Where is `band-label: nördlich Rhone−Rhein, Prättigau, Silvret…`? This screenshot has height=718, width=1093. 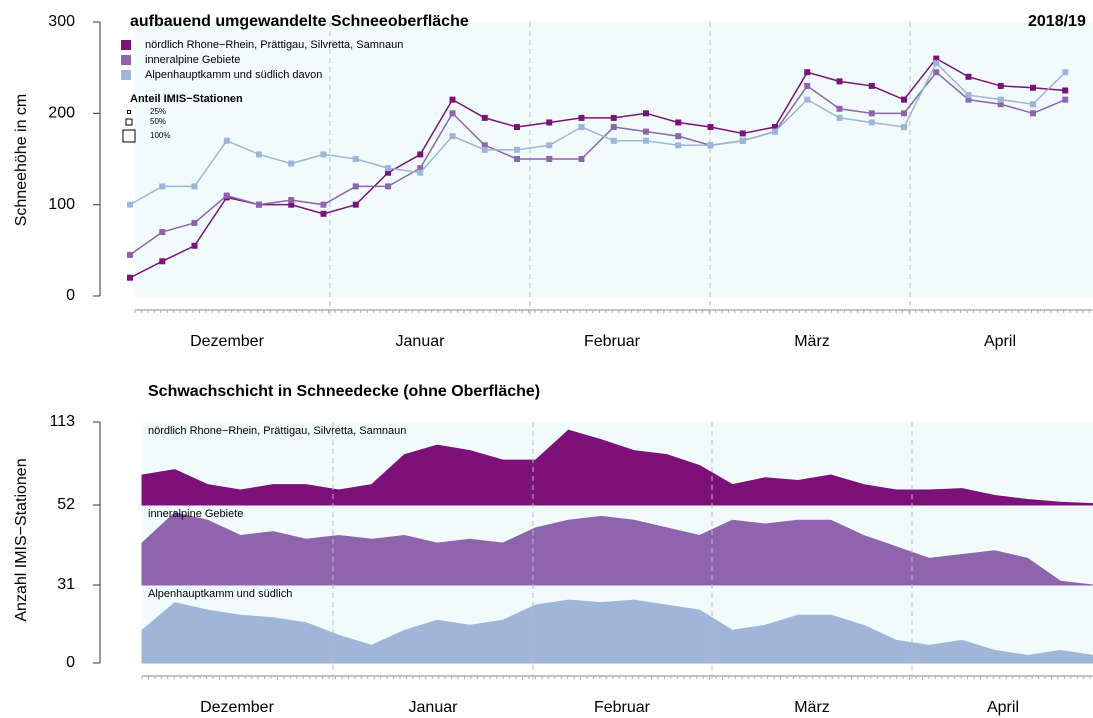
band-label: nördlich Rhone−Rhein, Prättigau, Silvret… is located at coordinates (277, 431).